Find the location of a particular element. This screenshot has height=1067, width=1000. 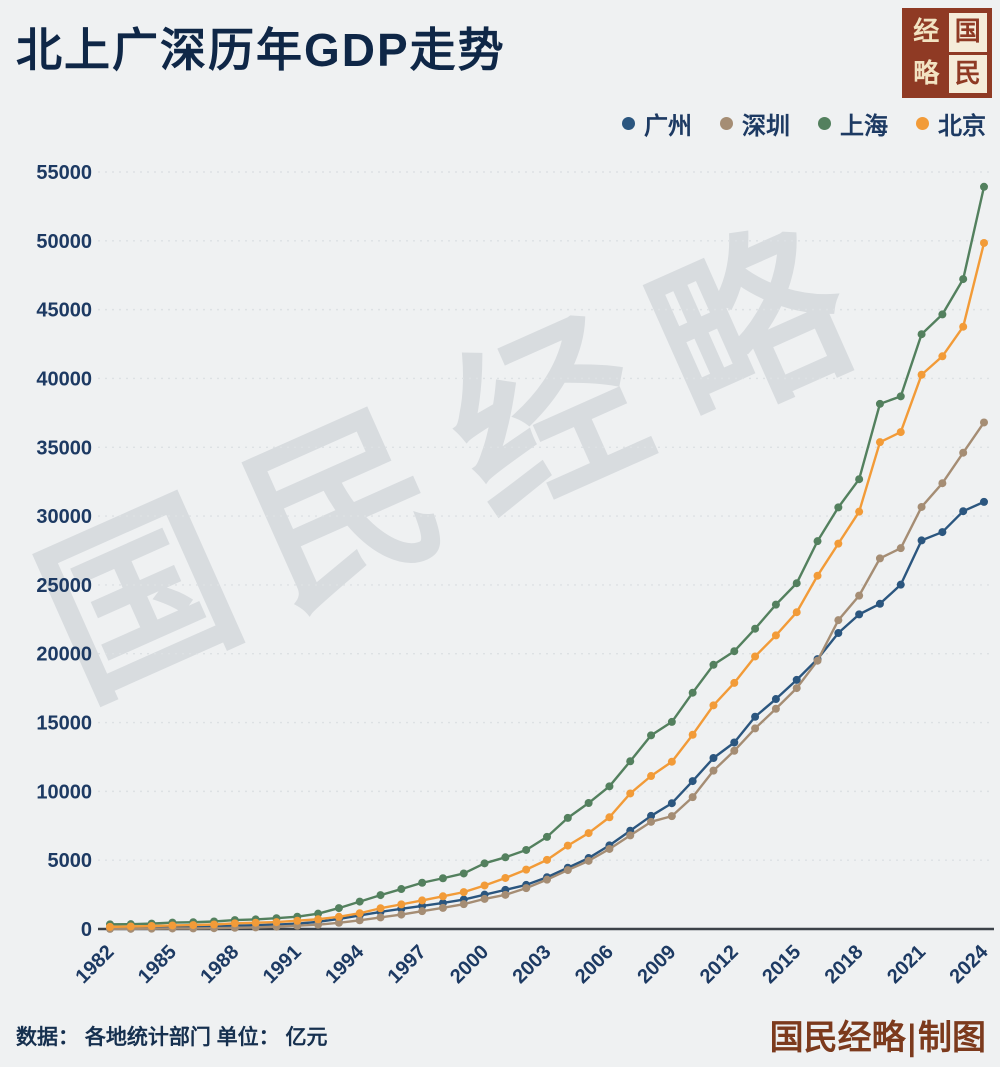

brand-seal-logo: 经 国 略 民 is located at coordinates (947, 53).